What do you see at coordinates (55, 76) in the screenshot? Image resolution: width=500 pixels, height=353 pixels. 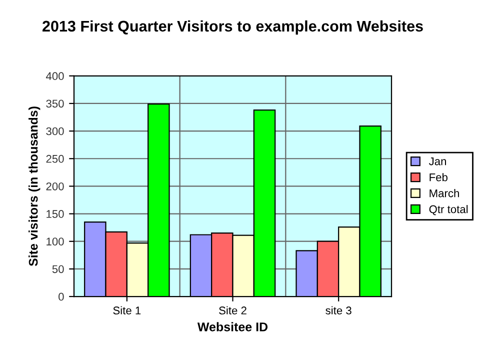 I see `y-tick-label: 400` at bounding box center [55, 76].